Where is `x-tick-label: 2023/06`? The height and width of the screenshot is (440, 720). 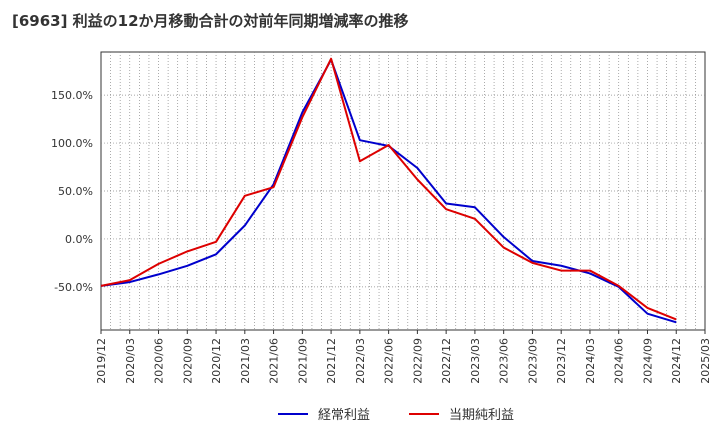 x-tick-label: 2023/06 is located at coordinates (504, 361).